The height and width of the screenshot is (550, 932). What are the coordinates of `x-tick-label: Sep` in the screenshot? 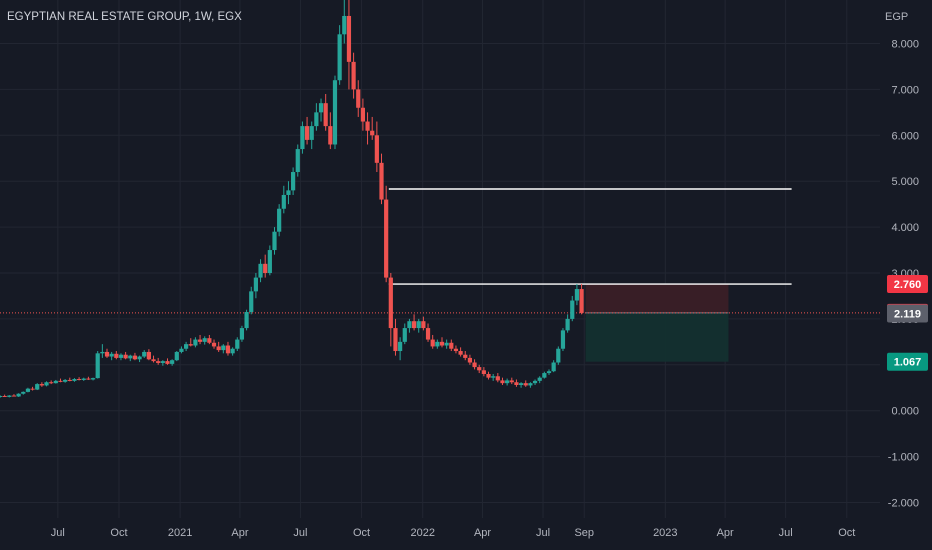 It's located at (584, 533).